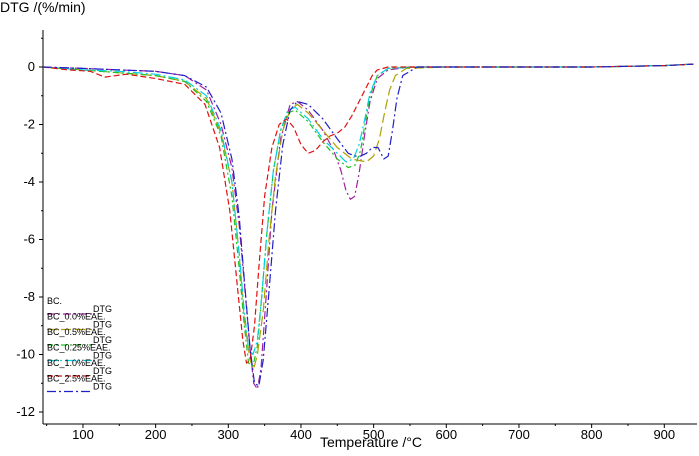  I want to click on x-tick-label: 600, so click(446, 434).